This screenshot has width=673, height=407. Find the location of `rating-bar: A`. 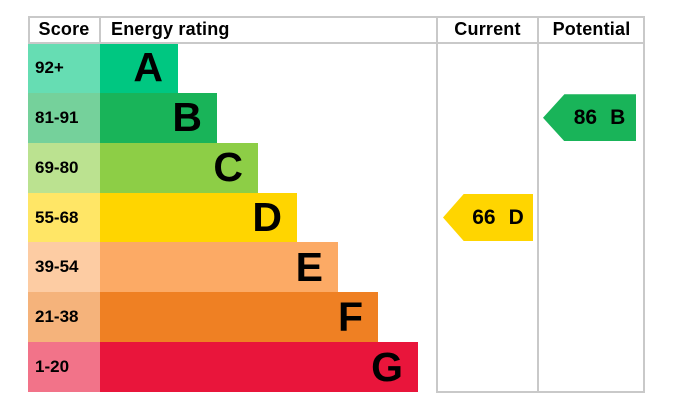

rating-bar: A is located at coordinates (139, 68).